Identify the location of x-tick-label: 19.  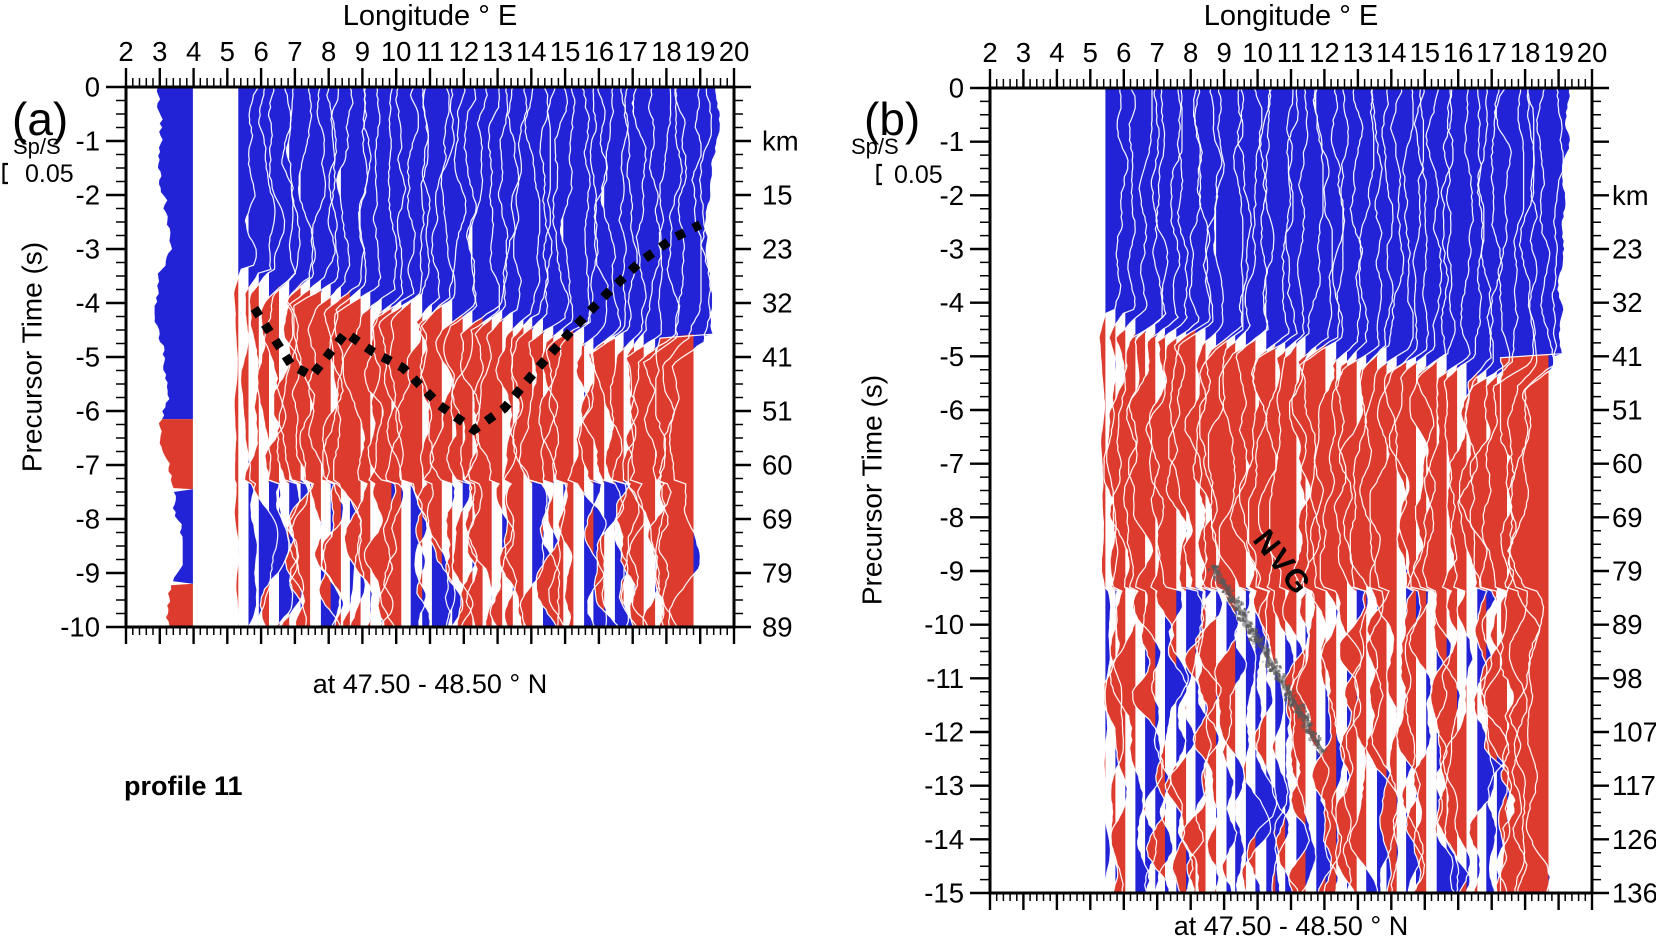
(700, 51).